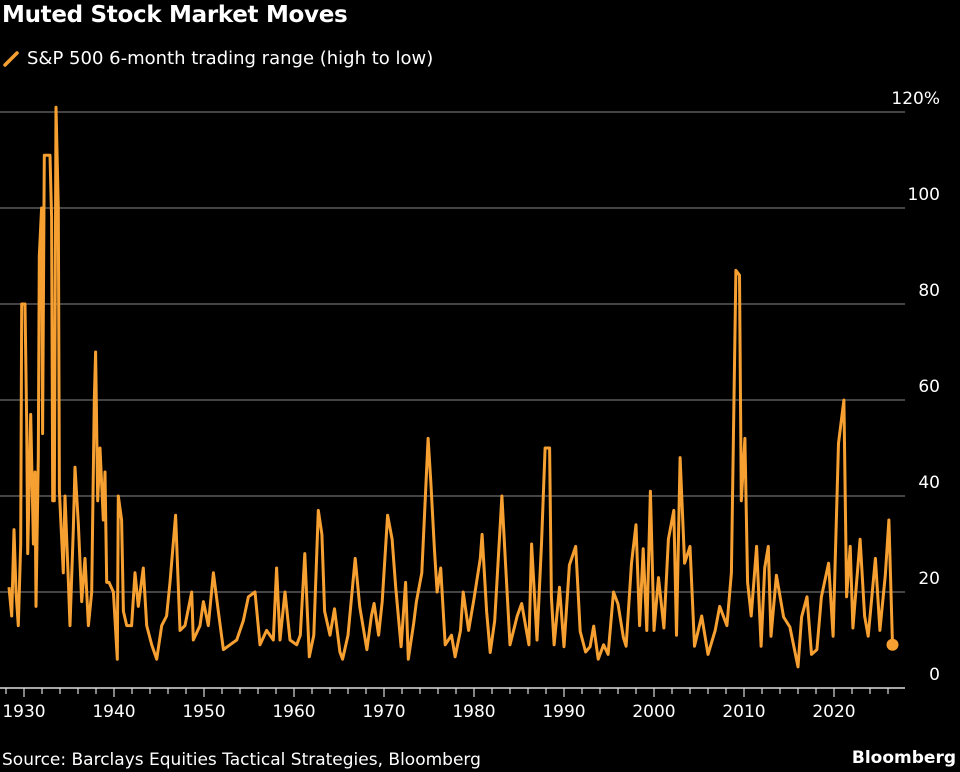 The height and width of the screenshot is (772, 960). I want to click on y-tick-label: 20, so click(929, 579).